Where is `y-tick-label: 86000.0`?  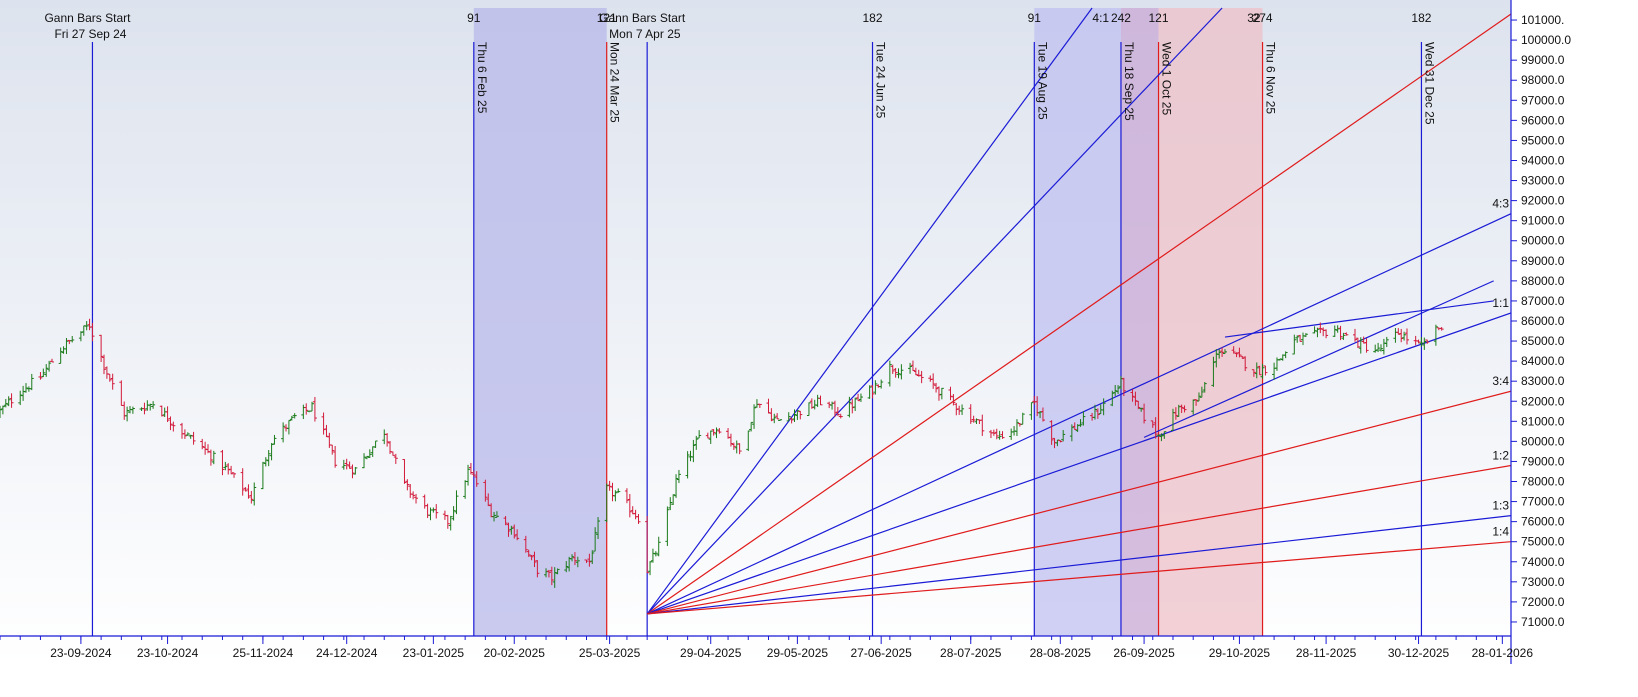
y-tick-label: 86000.0 is located at coordinates (1543, 321).